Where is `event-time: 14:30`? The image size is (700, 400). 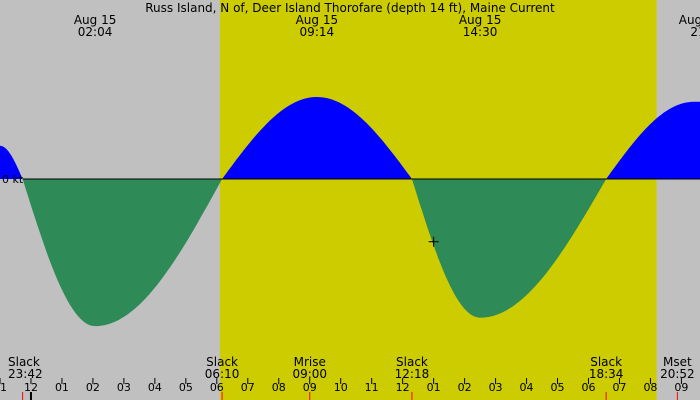
event-time: 14:30 is located at coordinates (480, 32).